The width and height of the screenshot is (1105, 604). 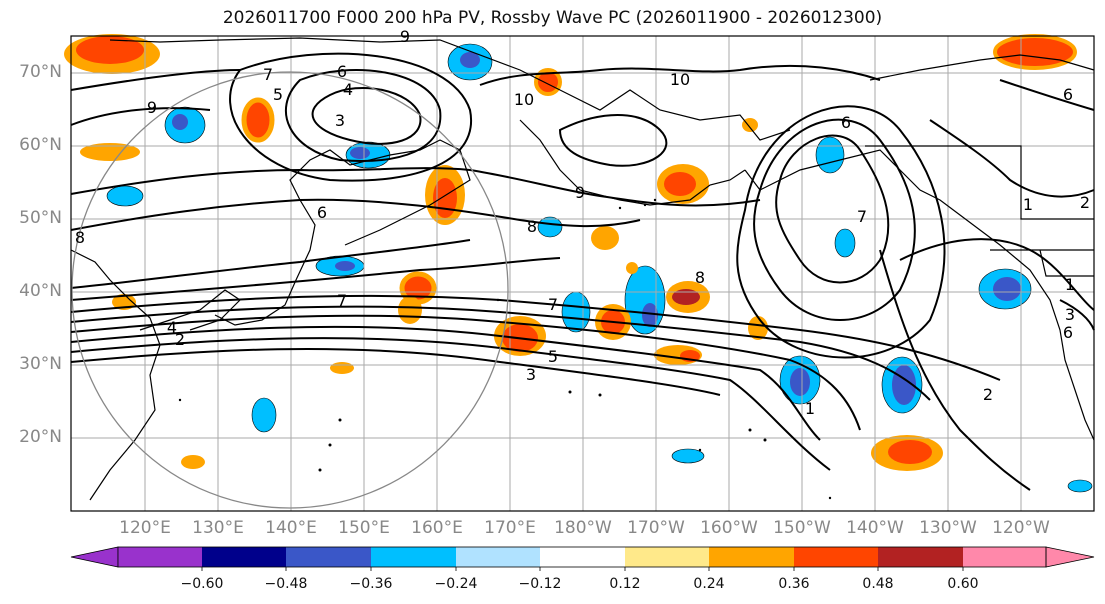 What do you see at coordinates (583, 528) in the screenshot?
I see `lon-tick-label: 180°W` at bounding box center [583, 528].